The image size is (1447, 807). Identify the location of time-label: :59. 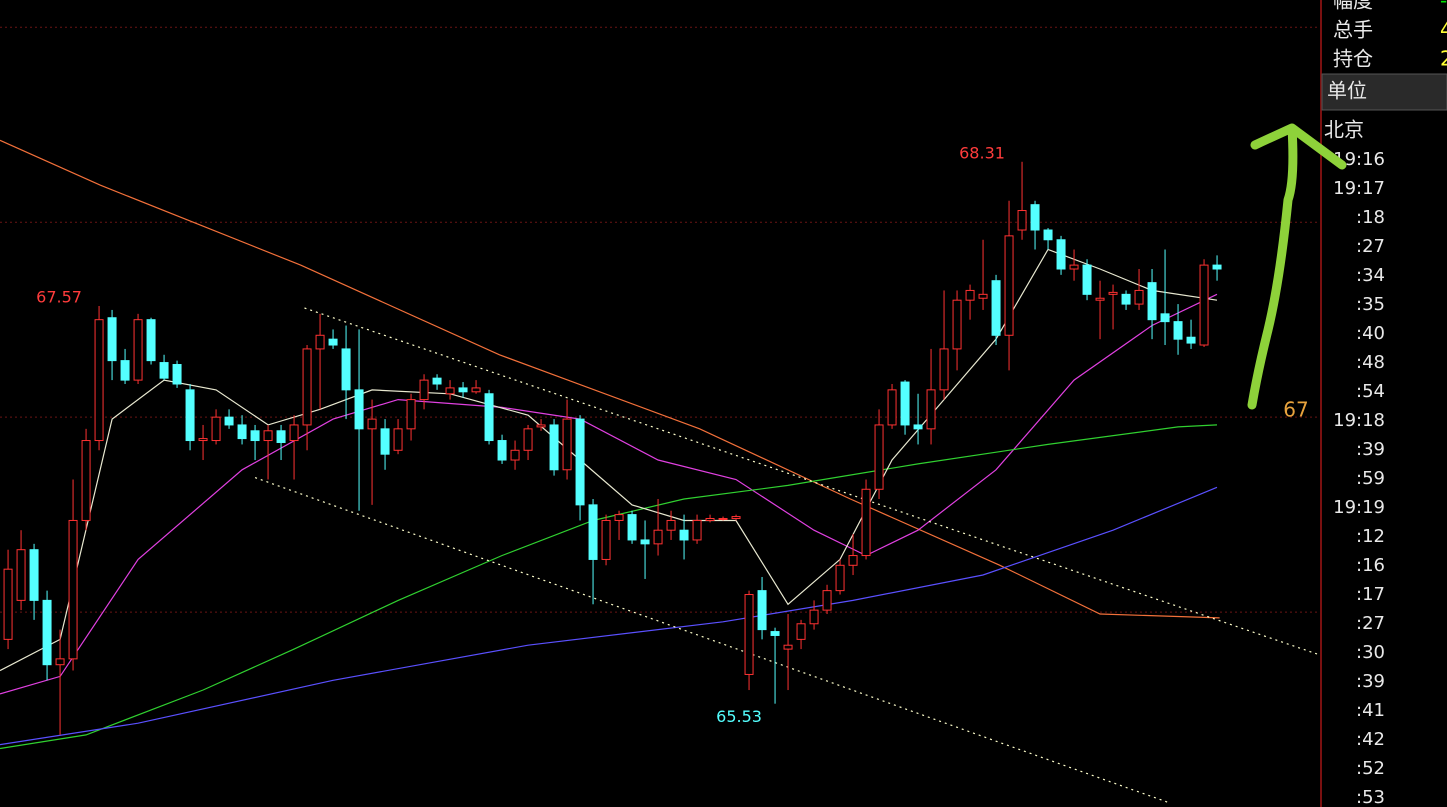
(1370, 478).